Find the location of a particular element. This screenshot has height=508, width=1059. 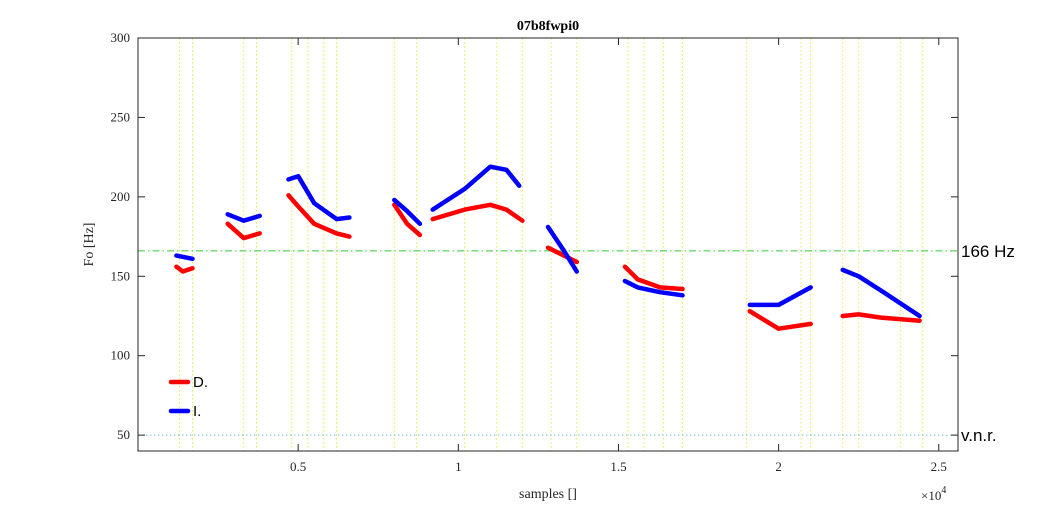

legend-label: D. is located at coordinates (200, 382).